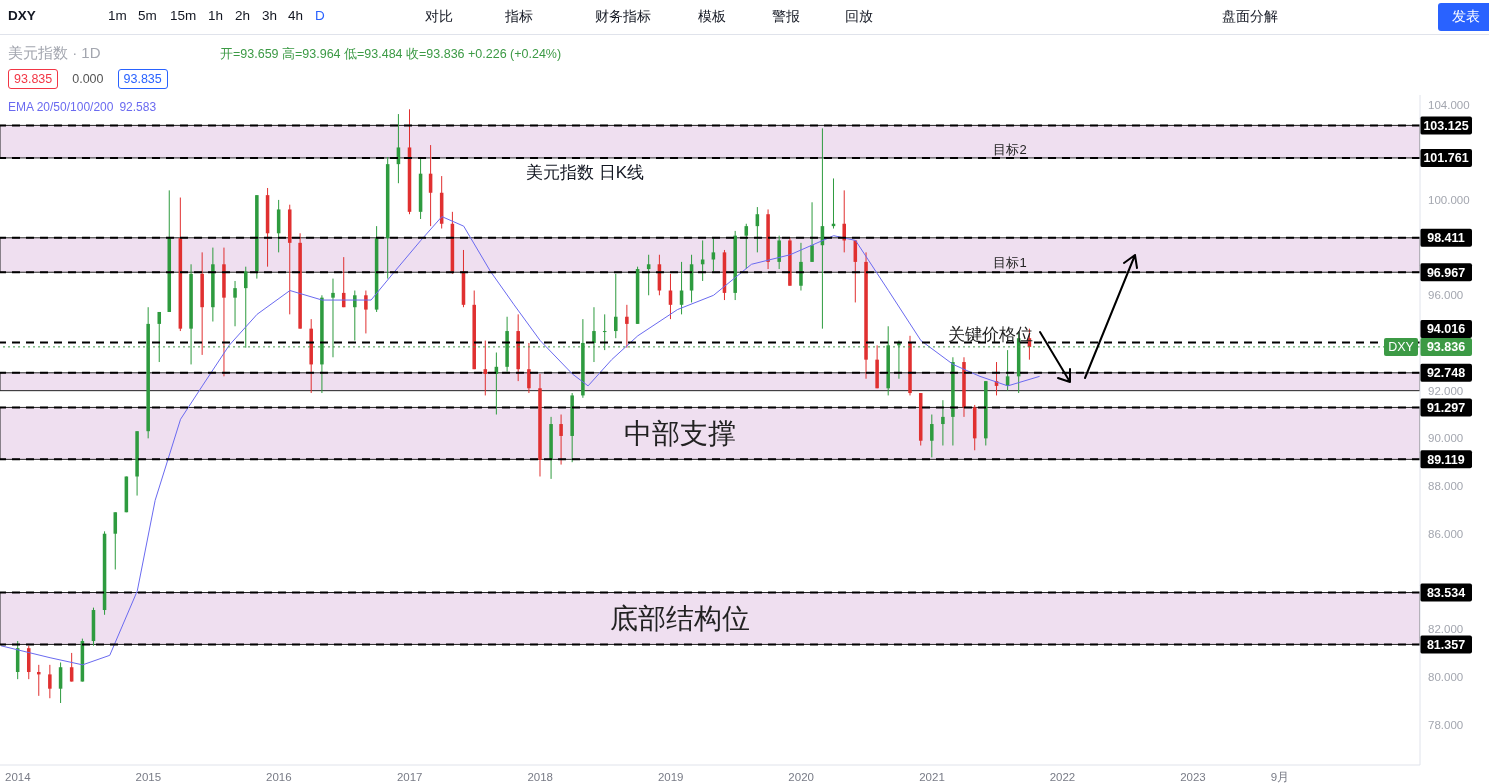 Image resolution: width=1489 pixels, height=784 pixels. Describe the element at coordinates (279, 777) in the screenshot. I see `x-tick-label: 2016` at that location.